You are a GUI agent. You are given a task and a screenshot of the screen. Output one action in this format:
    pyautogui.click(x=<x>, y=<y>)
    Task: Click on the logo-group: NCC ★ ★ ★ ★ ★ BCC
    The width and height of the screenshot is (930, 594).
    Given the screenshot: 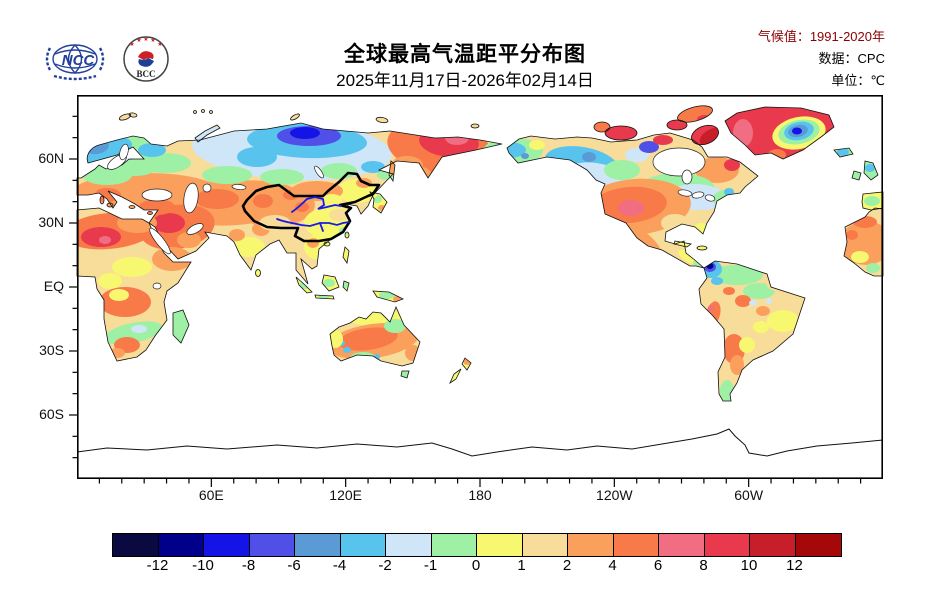 What is the action you would take?
    pyautogui.click(x=107, y=59)
    